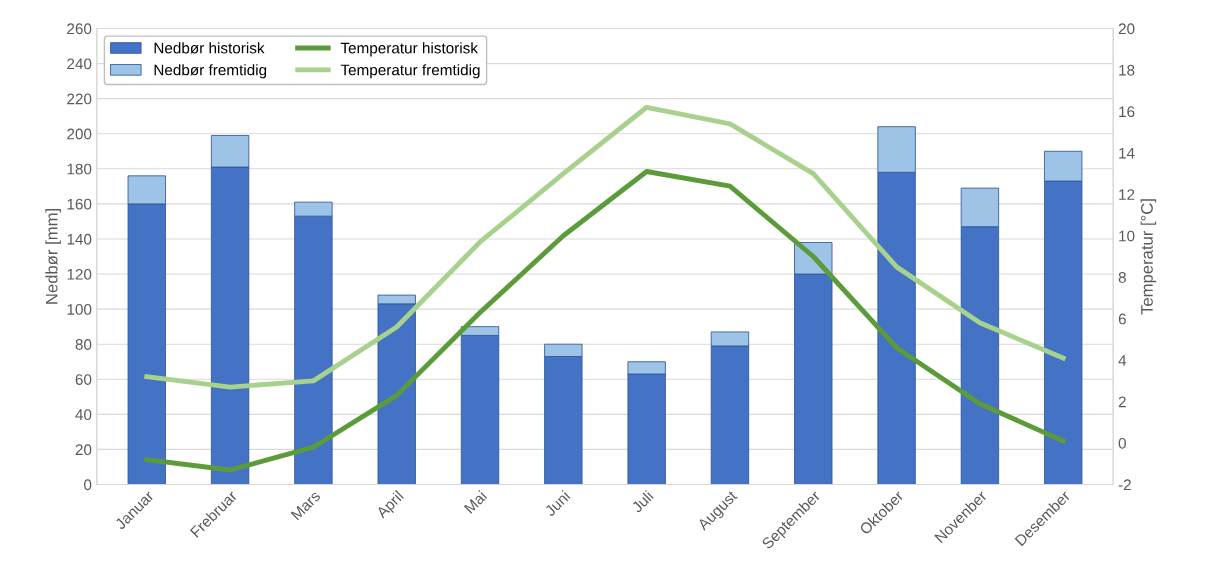  I want to click on legend-label: Nedbør fremtidig, so click(210, 71).